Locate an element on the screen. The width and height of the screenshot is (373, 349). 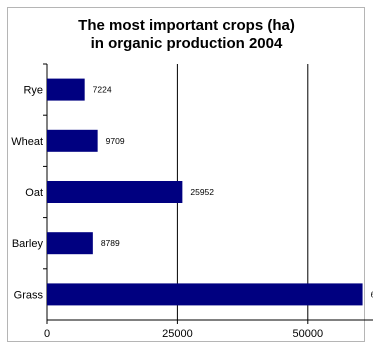
x-tick-label-0: 0 is located at coordinates (47, 334).